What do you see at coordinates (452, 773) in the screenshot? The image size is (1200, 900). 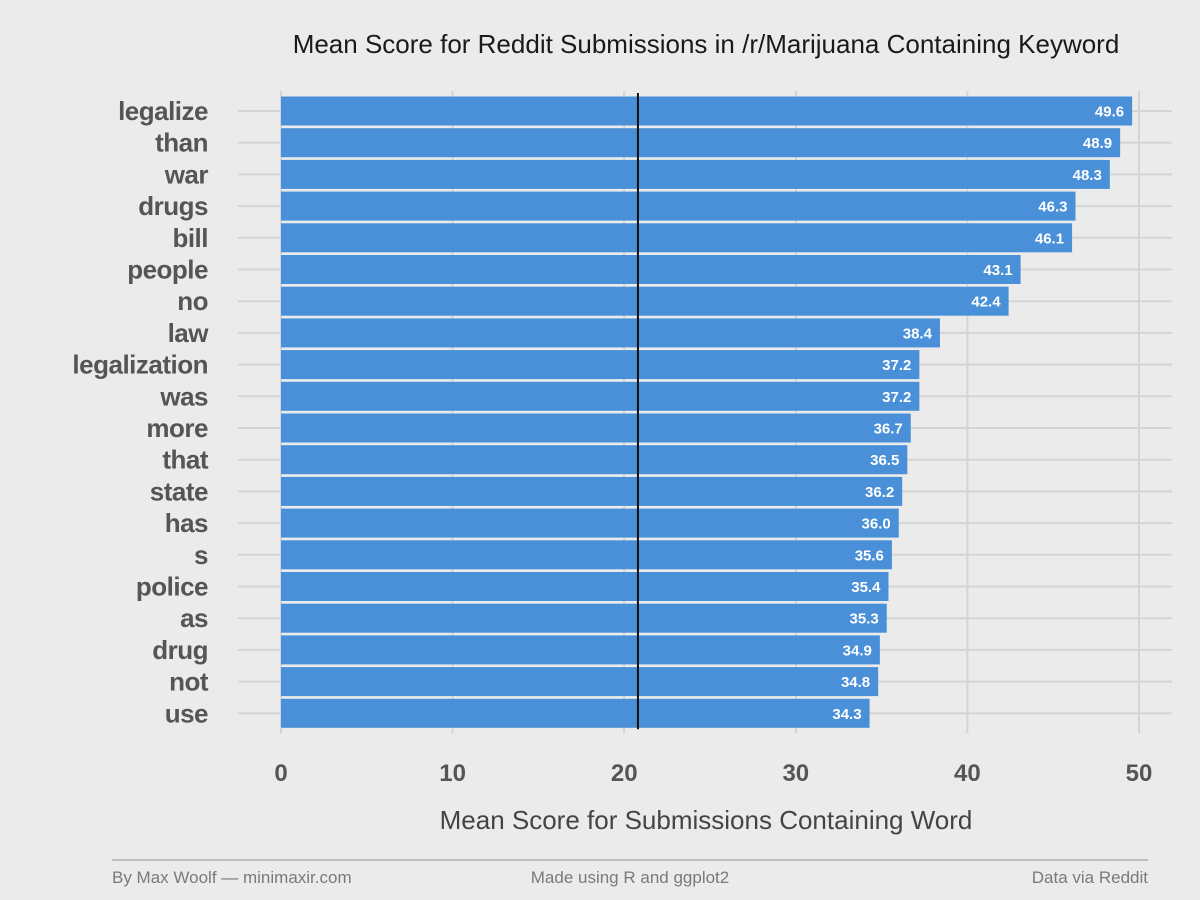 I see `x-tick-label: 10` at bounding box center [452, 773].